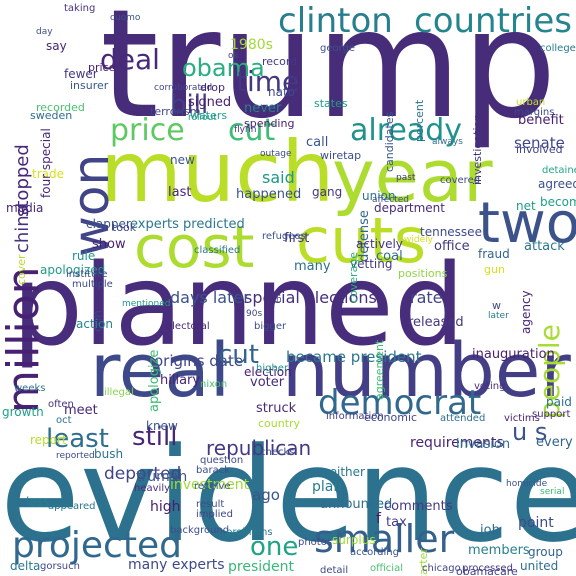 The image size is (576, 576). What do you see at coordinates (371, 264) in the screenshot?
I see `word-vetting: vetting` at bounding box center [371, 264].